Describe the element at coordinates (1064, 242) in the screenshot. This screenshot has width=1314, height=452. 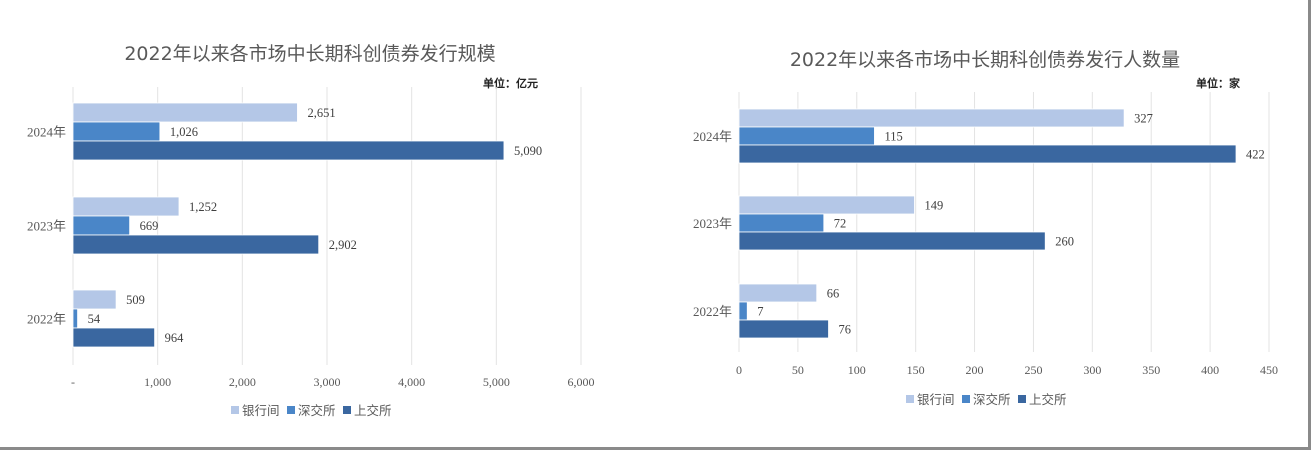
I see `data-label: 260` at that location.